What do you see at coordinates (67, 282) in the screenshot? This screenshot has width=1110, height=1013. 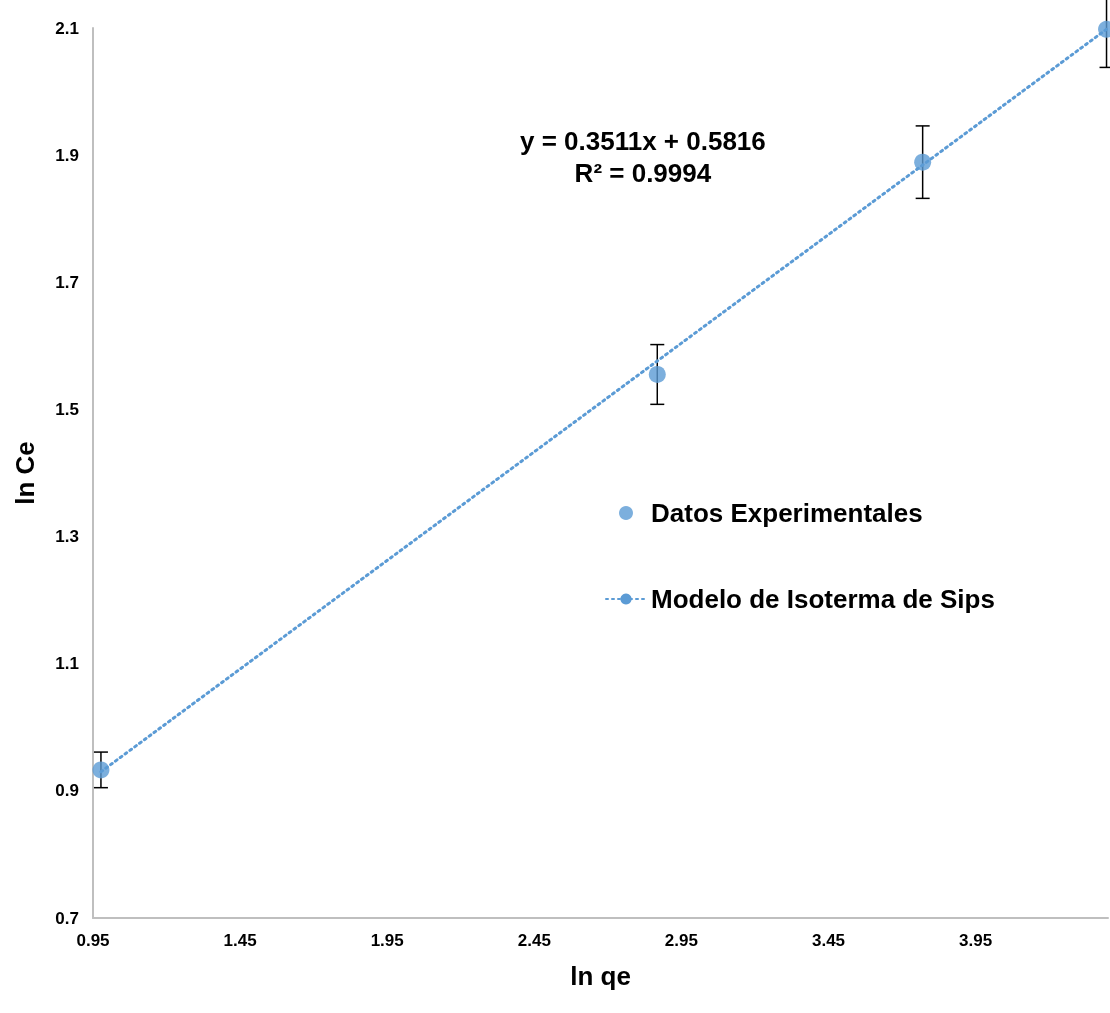 I see `y-tick-label: 1.7` at bounding box center [67, 282].